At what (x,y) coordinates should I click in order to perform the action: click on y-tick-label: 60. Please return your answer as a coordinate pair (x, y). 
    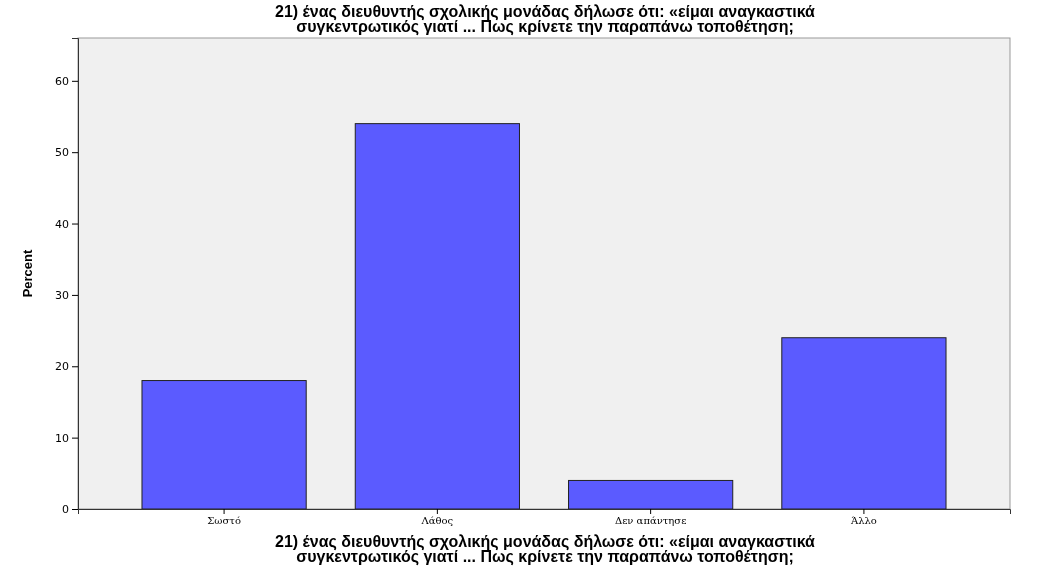
    Looking at the image, I should click on (62, 81).